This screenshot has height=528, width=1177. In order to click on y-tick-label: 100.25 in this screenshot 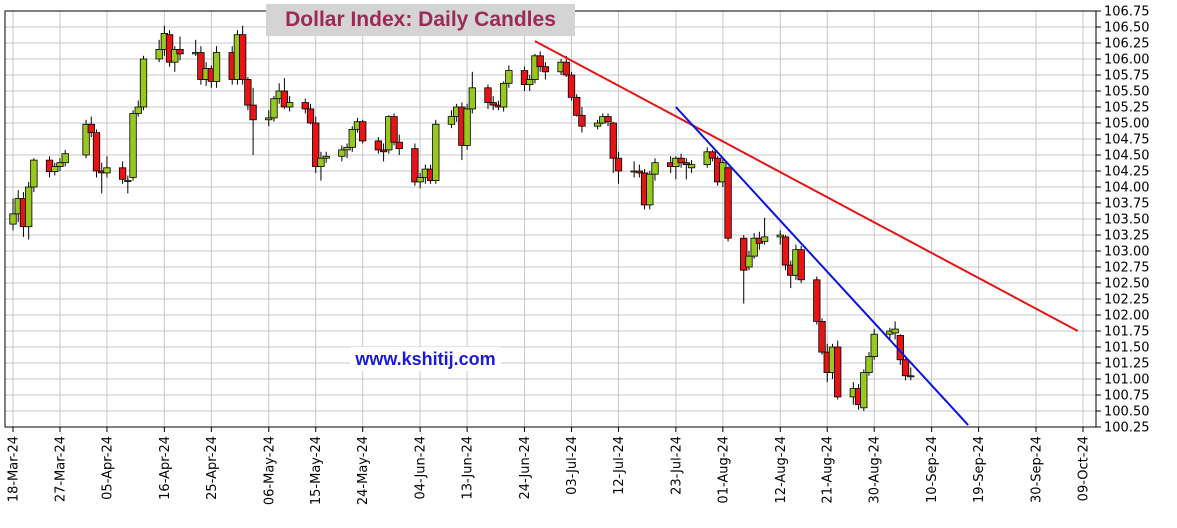, I will do `click(1127, 428)`.